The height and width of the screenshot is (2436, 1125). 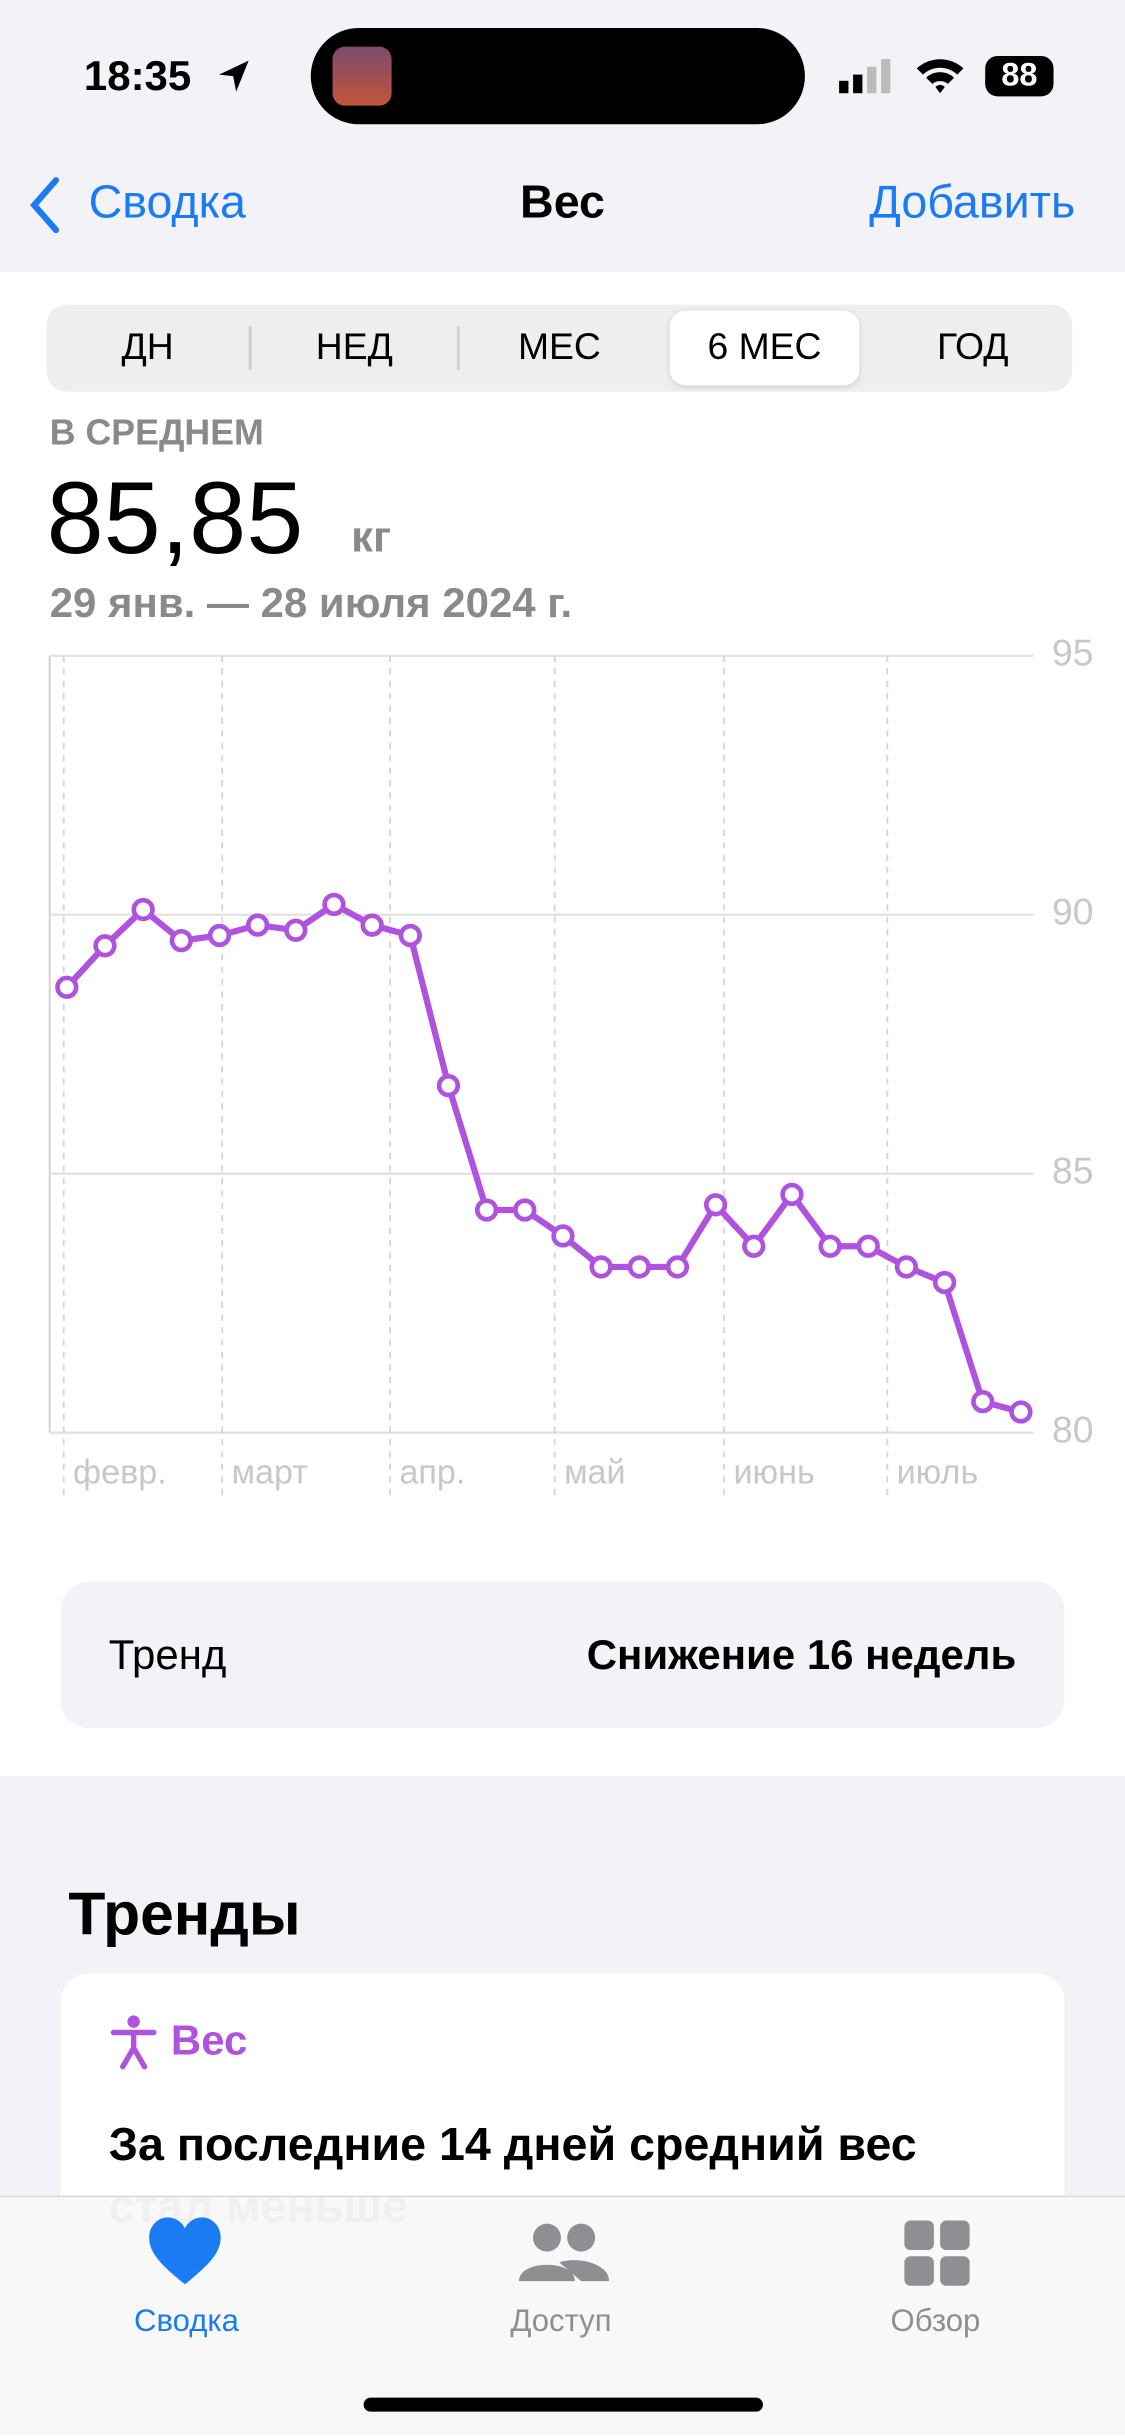 I want to click on add-button: Добавить, so click(x=972, y=203).